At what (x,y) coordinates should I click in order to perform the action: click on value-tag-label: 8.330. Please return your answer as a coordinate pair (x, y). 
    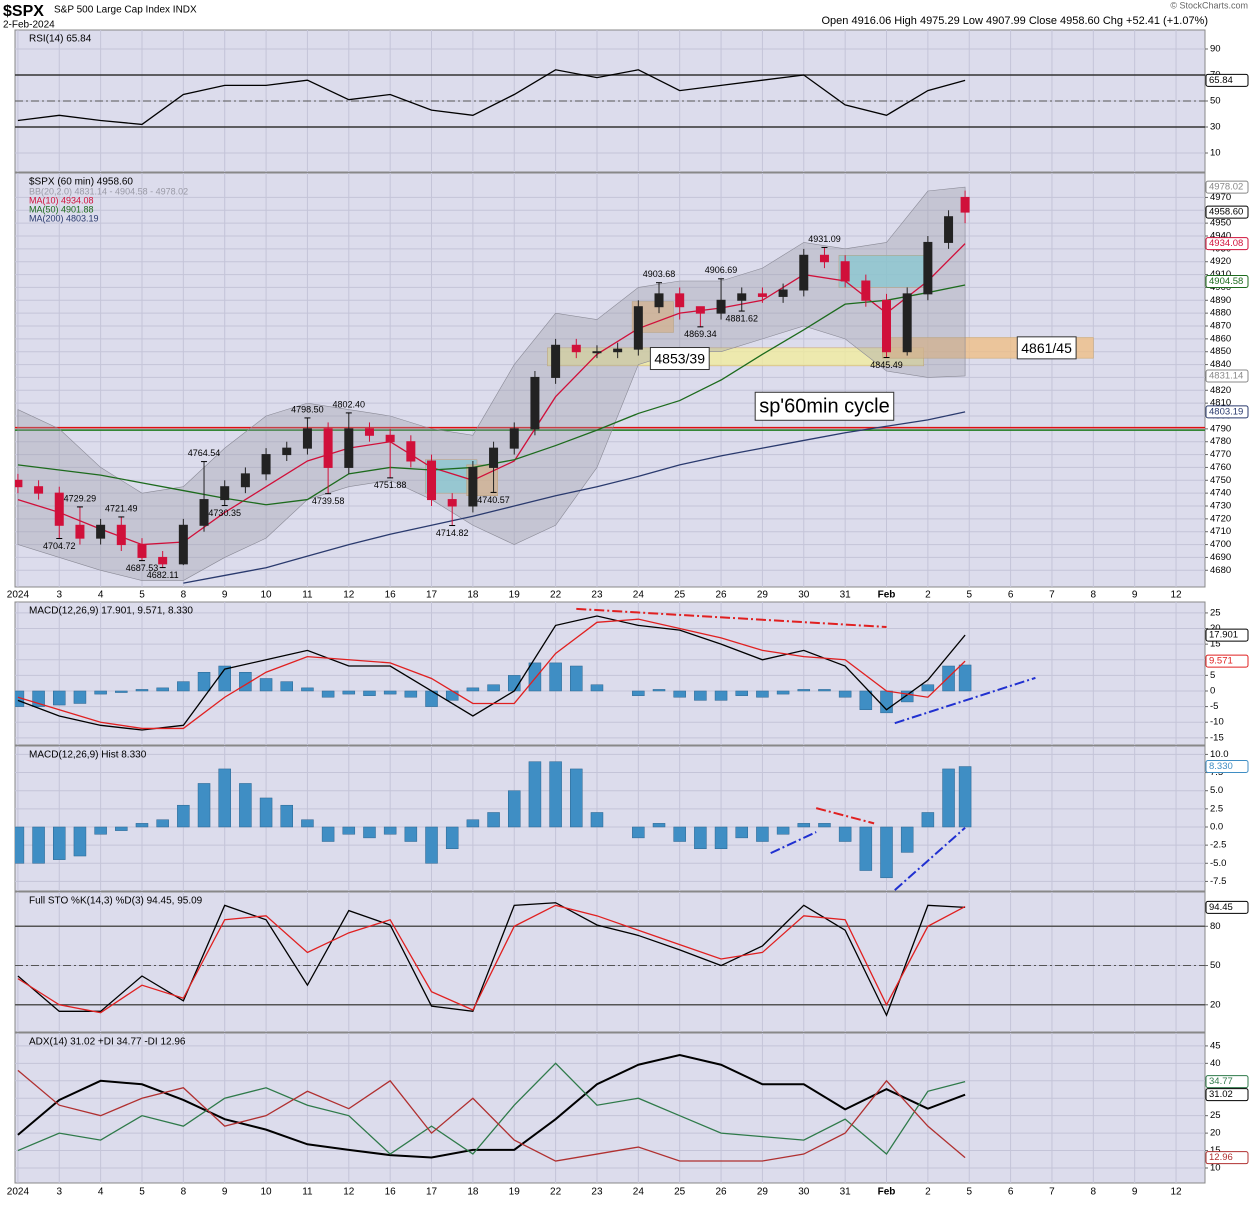
    Looking at the image, I should click on (1221, 766).